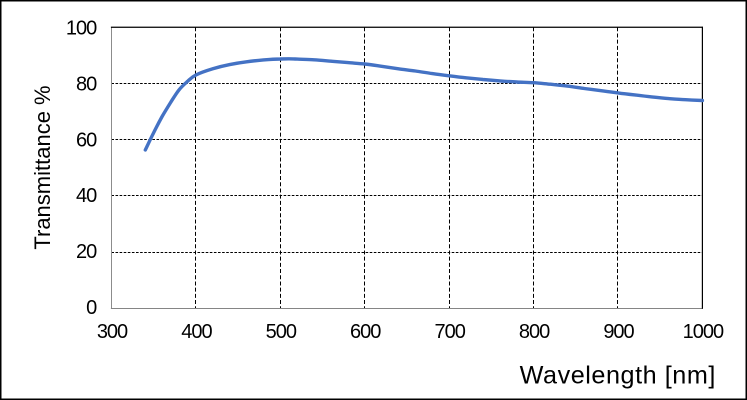  I want to click on svg-text: 60, so click(86, 140).